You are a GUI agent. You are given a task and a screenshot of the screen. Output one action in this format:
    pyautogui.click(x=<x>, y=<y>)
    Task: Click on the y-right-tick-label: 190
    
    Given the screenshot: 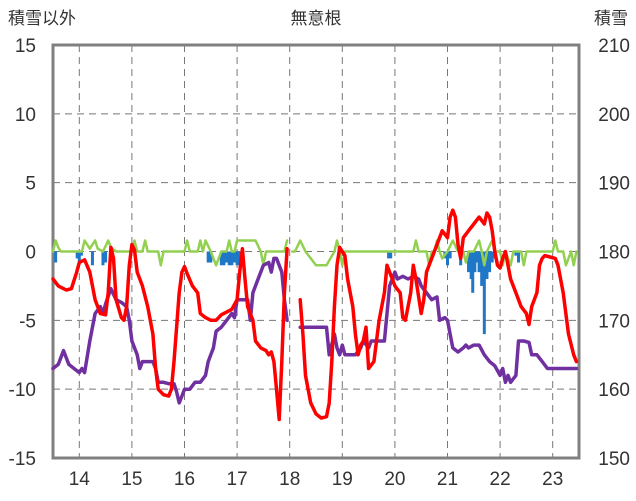 What is the action you would take?
    pyautogui.click(x=614, y=184)
    